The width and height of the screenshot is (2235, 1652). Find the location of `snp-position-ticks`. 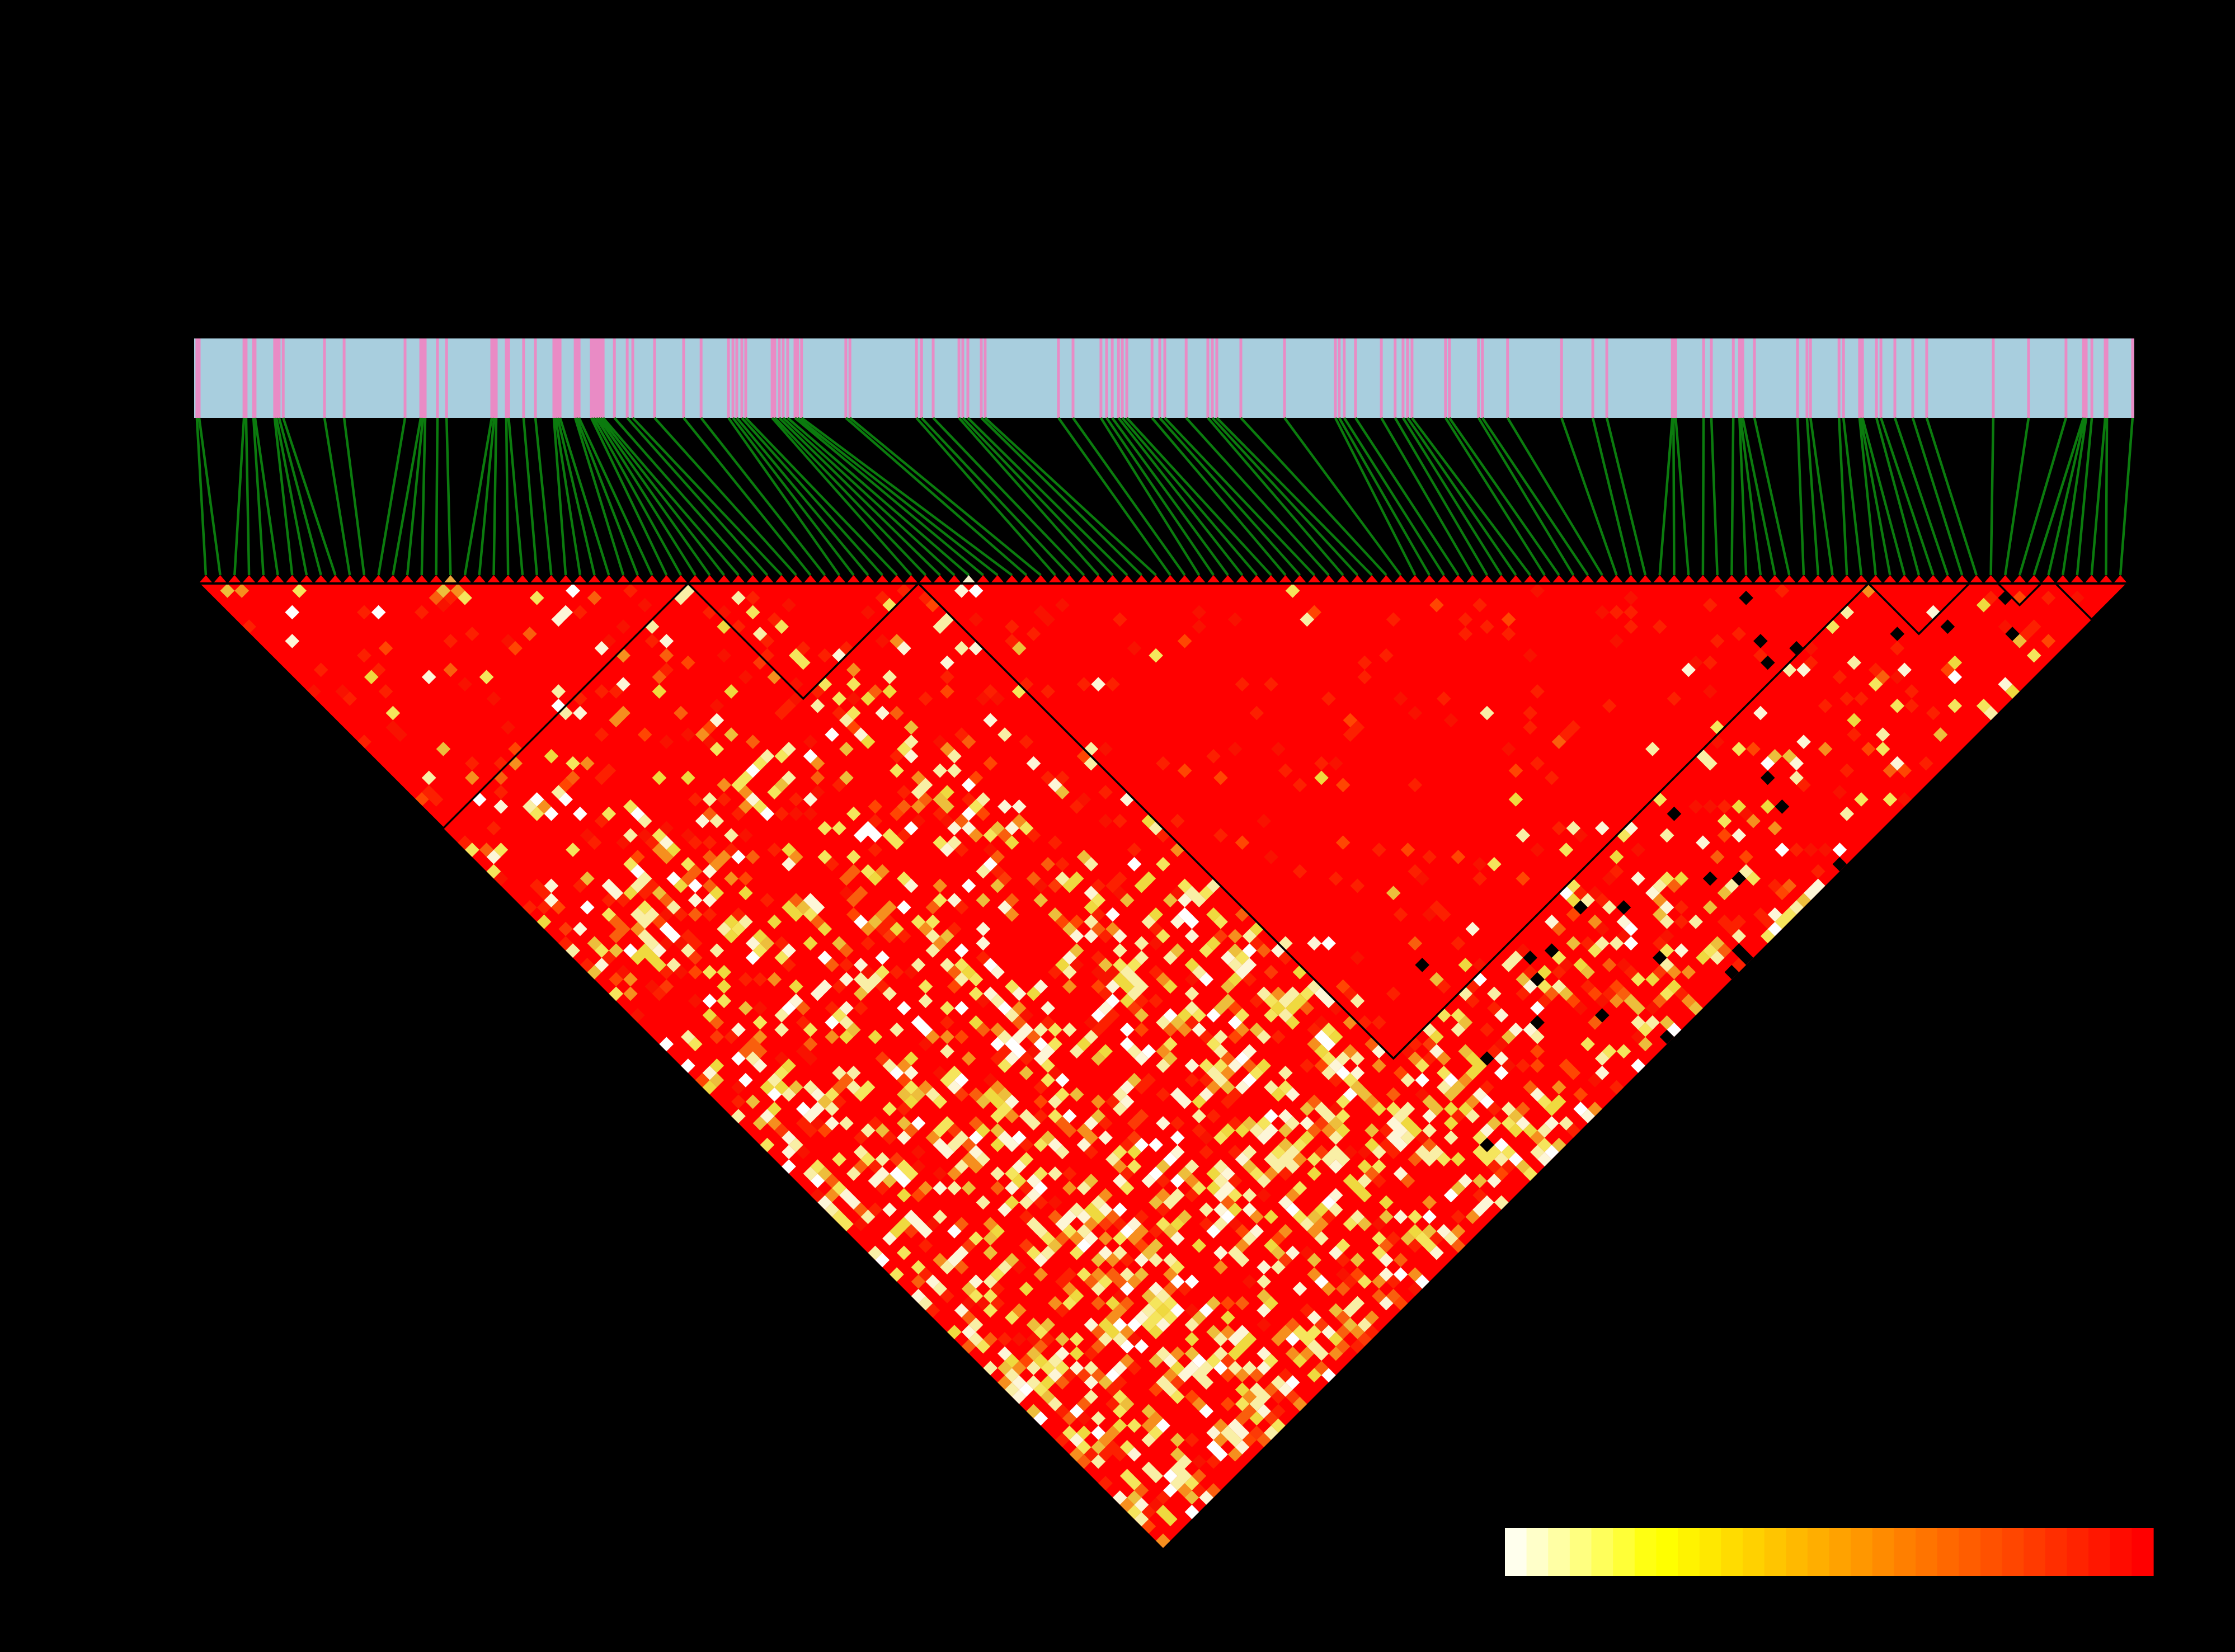

snp-position-ticks is located at coordinates (1164, 378).